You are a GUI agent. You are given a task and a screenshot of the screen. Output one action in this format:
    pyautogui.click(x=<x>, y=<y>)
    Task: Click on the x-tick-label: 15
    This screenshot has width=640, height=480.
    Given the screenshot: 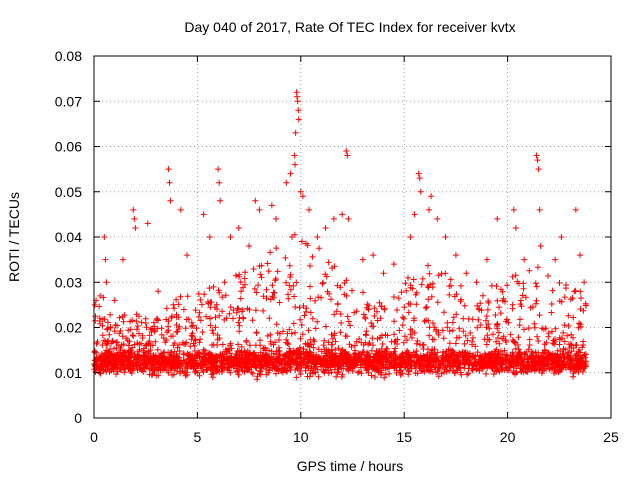 What is the action you would take?
    pyautogui.click(x=404, y=437)
    